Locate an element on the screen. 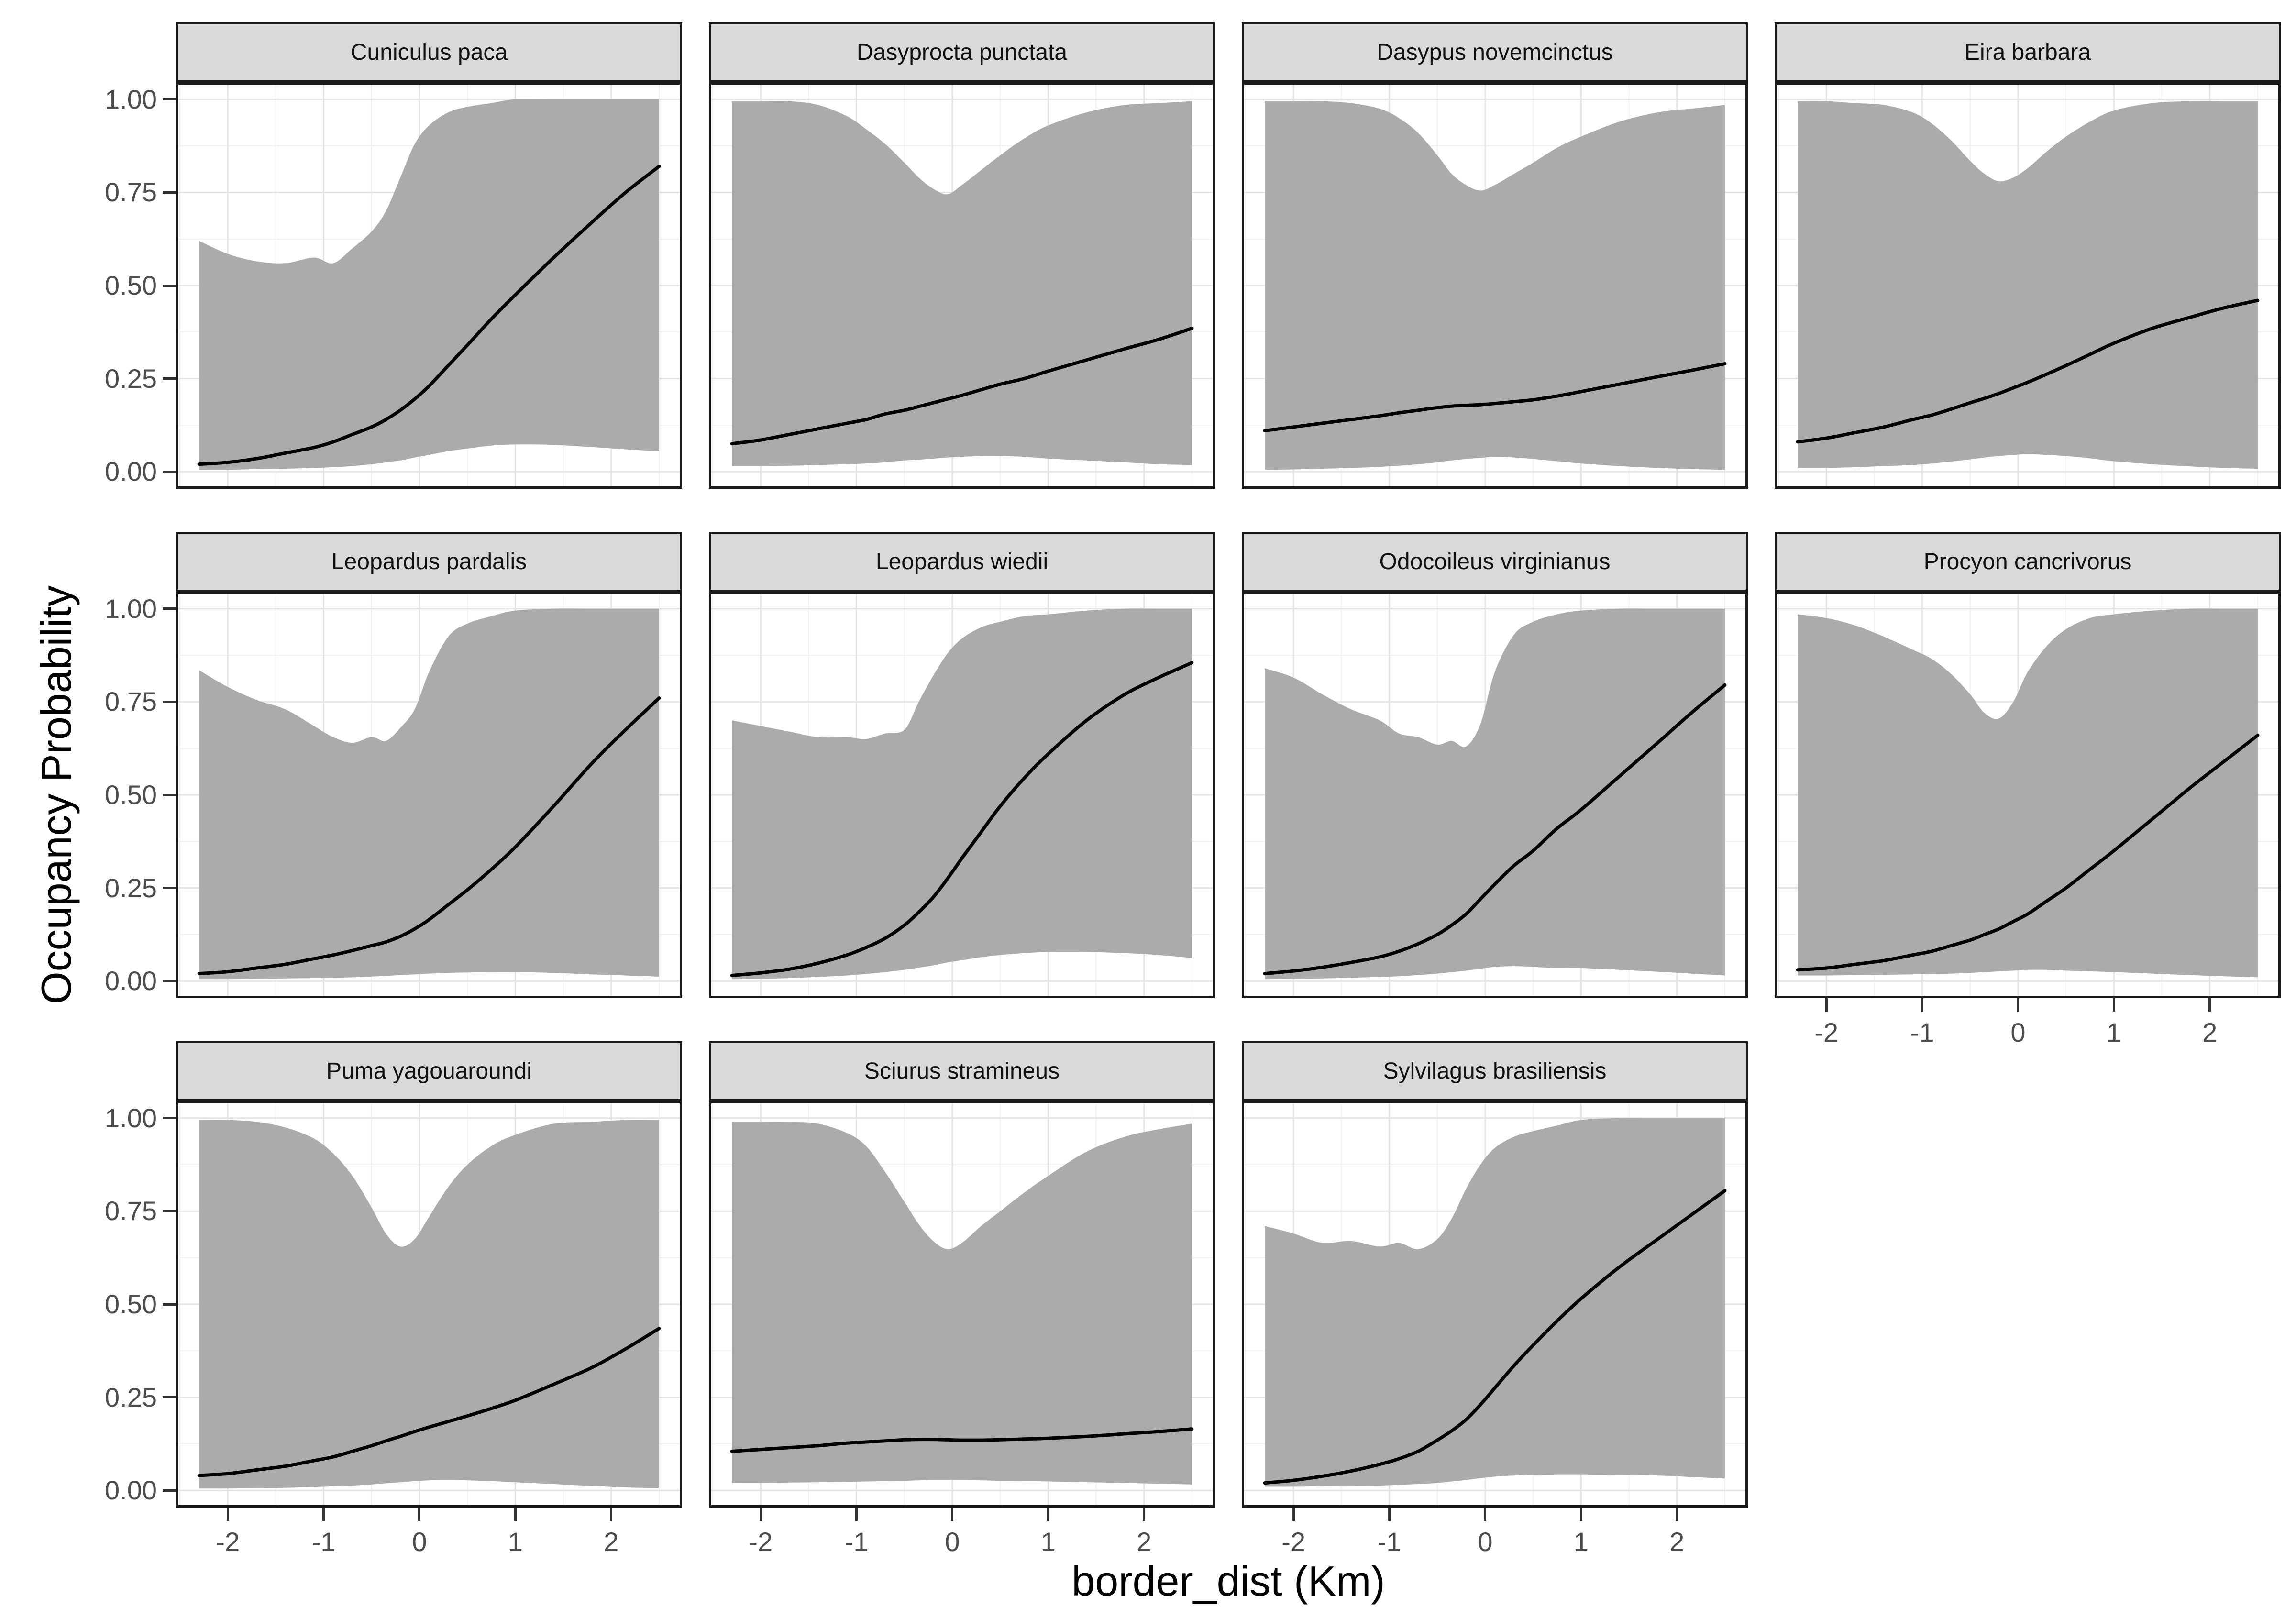 The width and height of the screenshot is (2296, 1607). facet-strip: Puma yagouaroundi is located at coordinates (429, 1071).